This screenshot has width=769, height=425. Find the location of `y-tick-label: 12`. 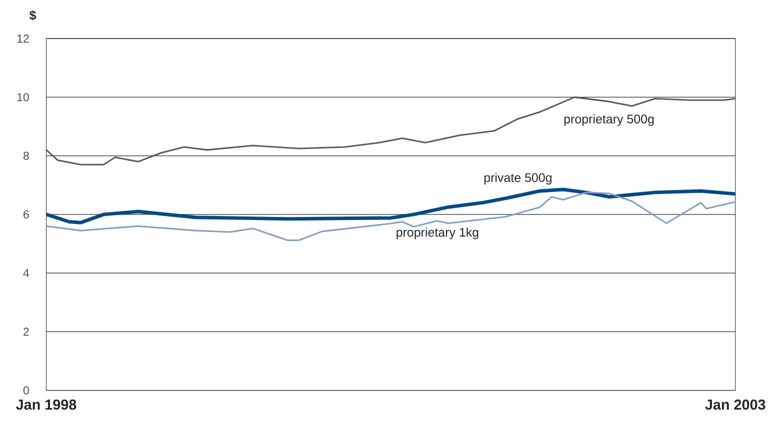

y-tick-label: 12 is located at coordinates (23, 38).